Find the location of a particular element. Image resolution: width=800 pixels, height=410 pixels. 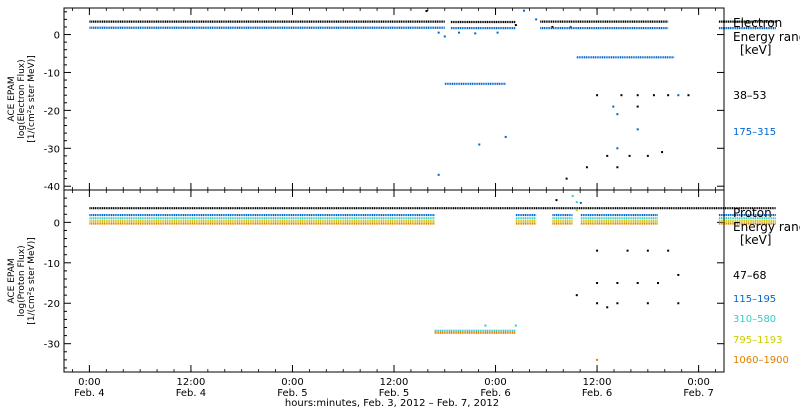

proton-series-5-point is located at coordinates (597, 359).